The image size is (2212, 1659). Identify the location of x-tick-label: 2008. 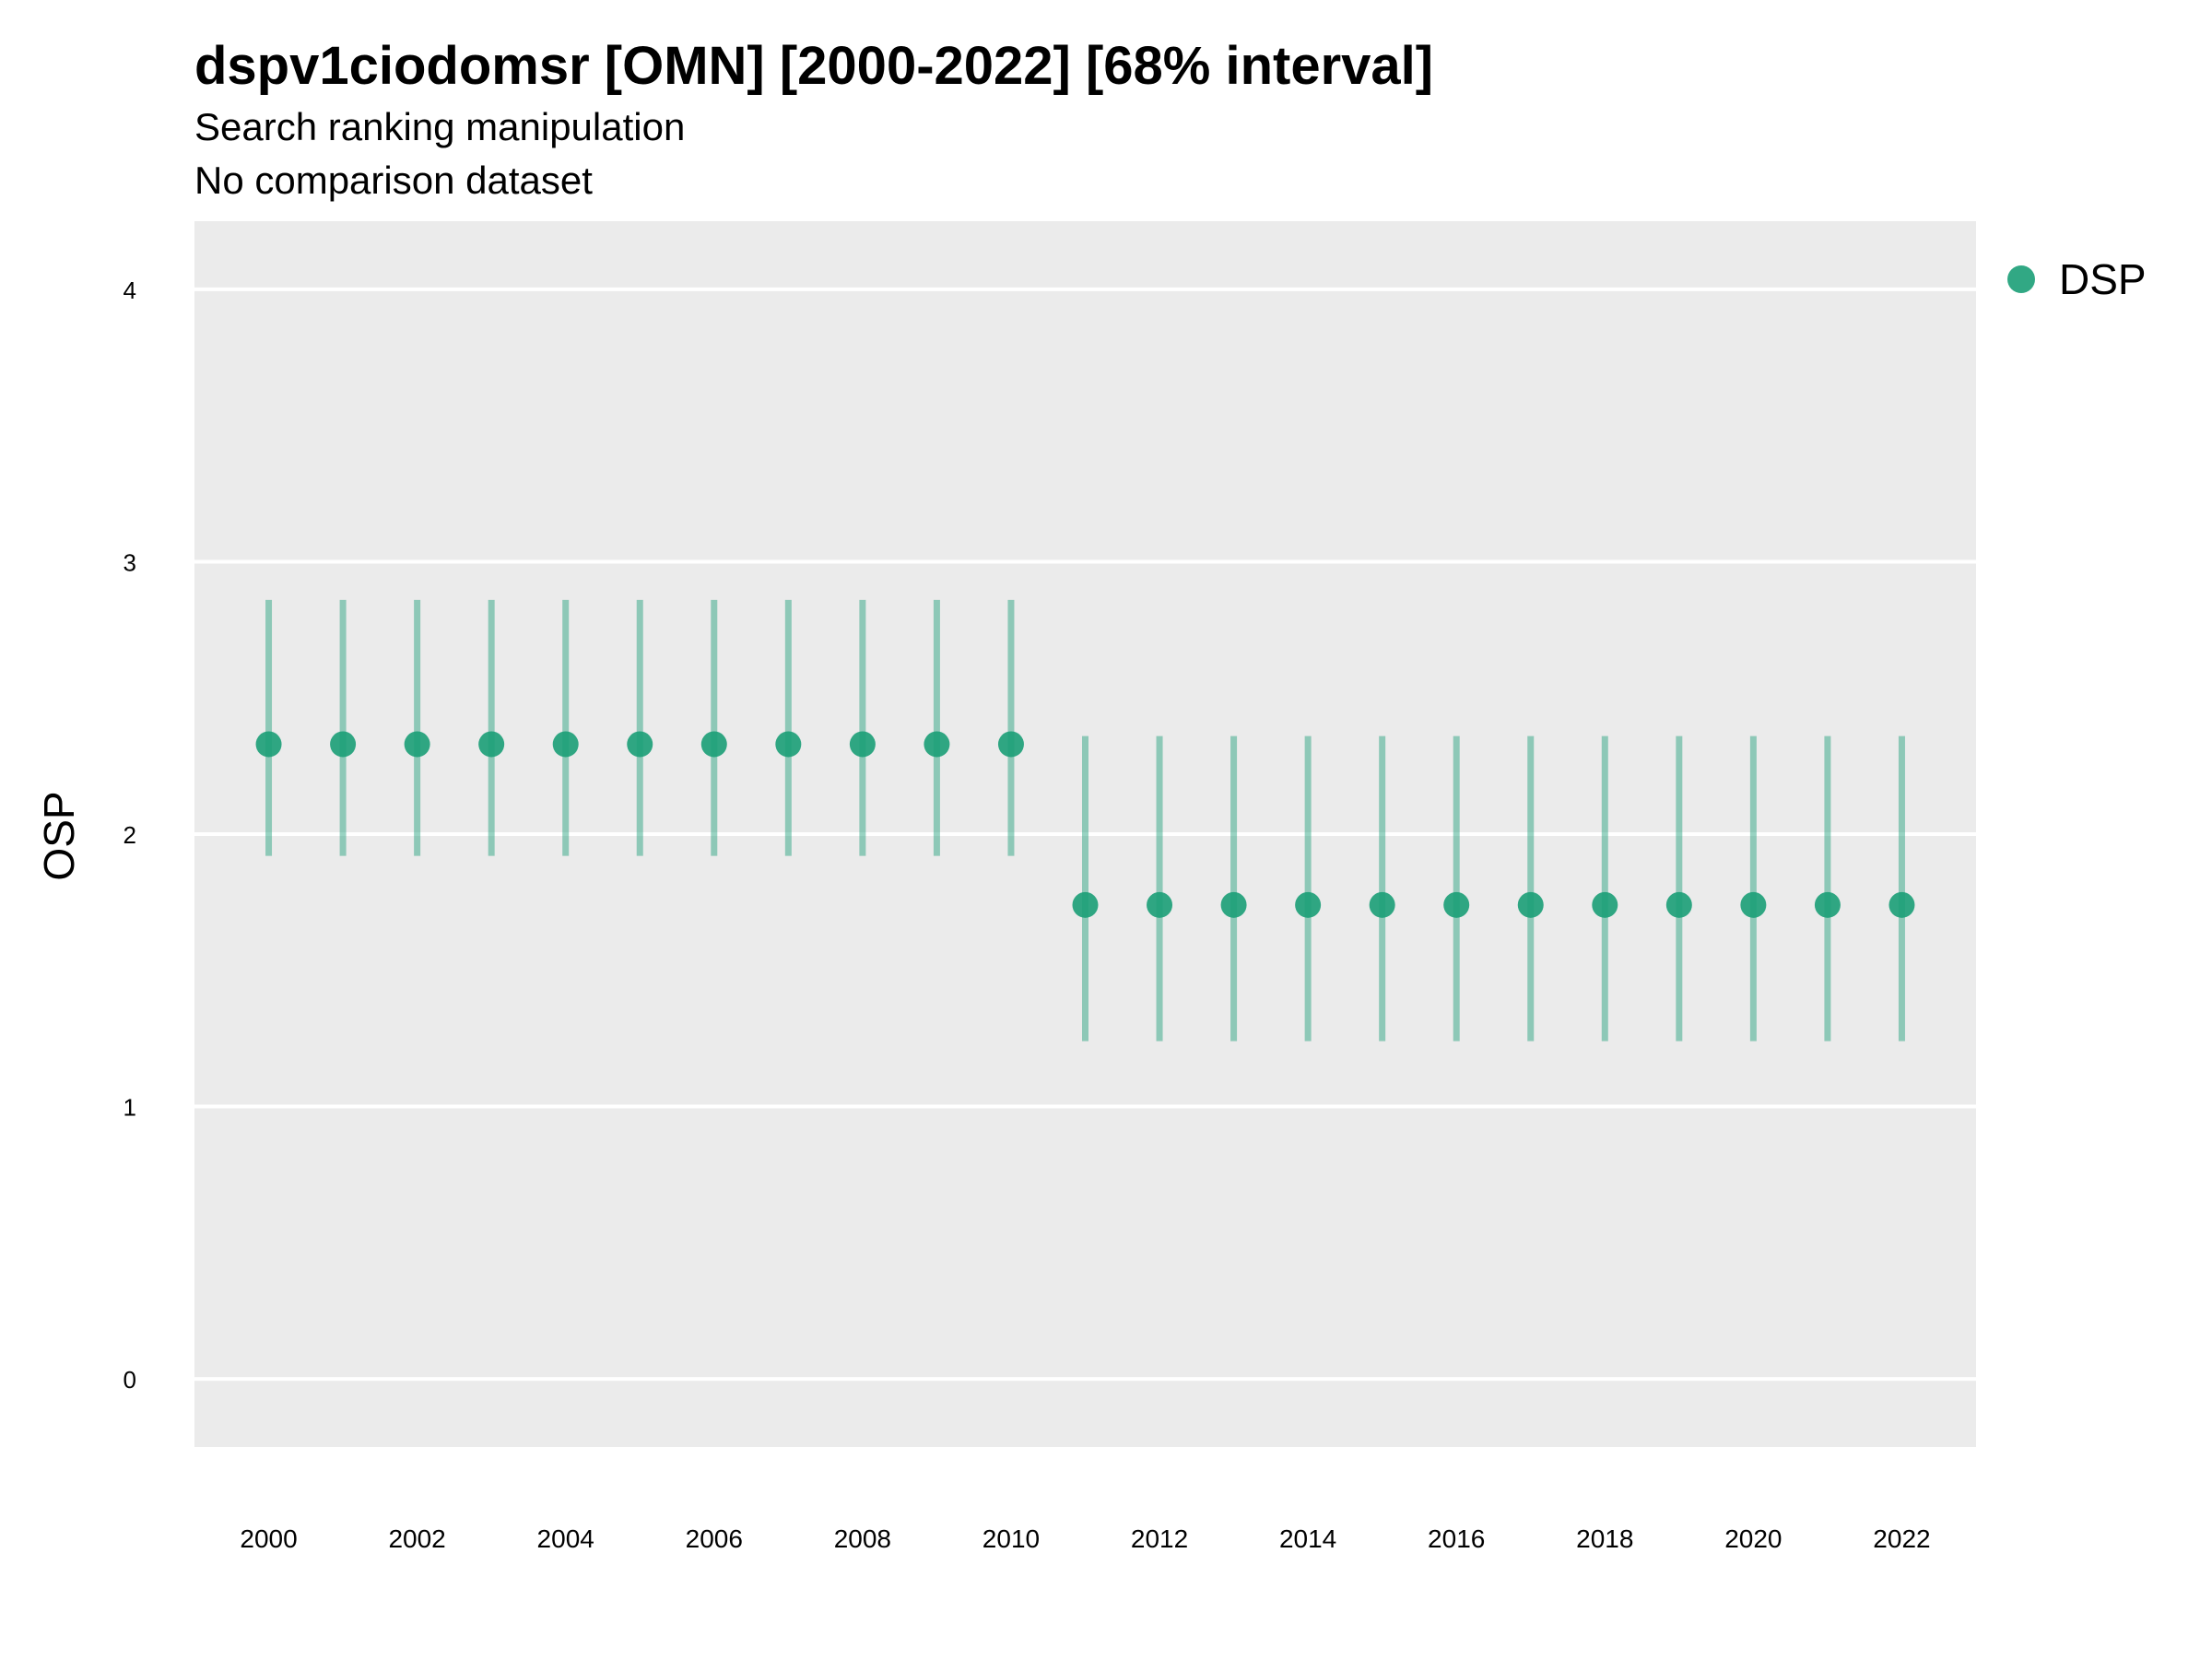
(862, 1538).